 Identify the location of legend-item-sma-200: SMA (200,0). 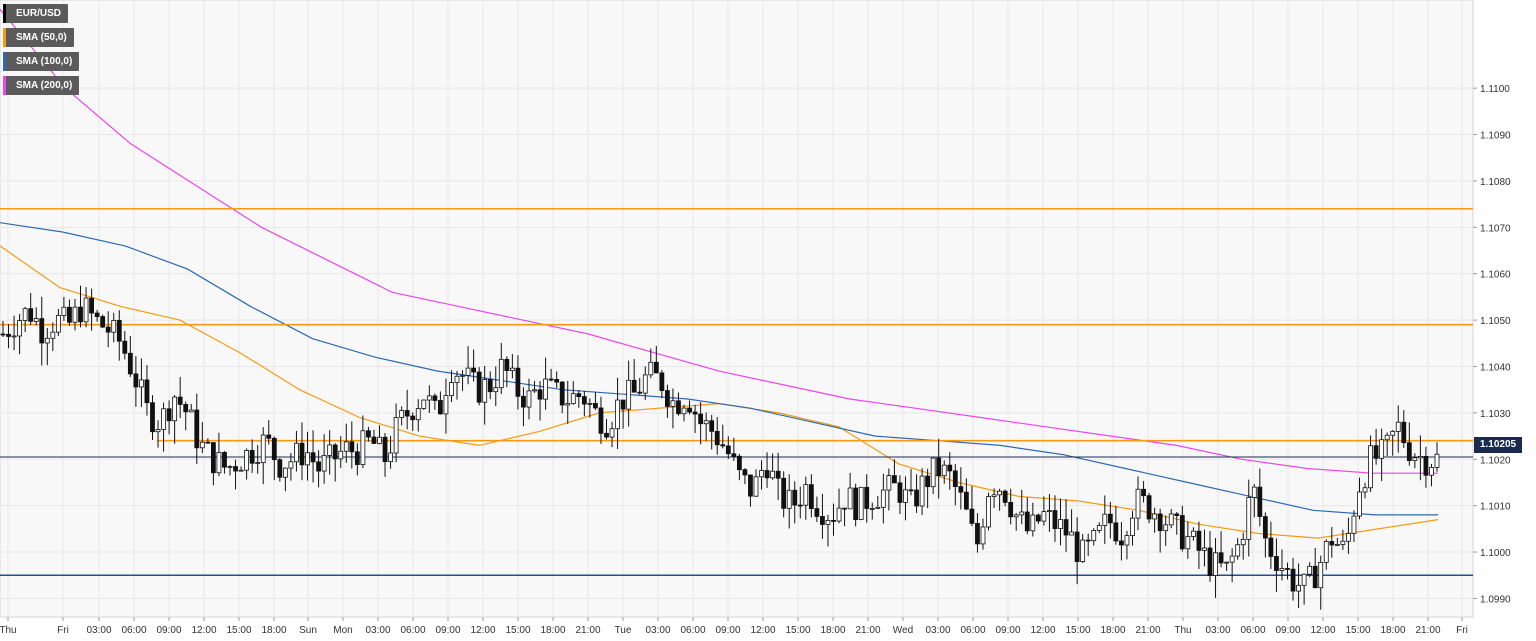
(41, 85).